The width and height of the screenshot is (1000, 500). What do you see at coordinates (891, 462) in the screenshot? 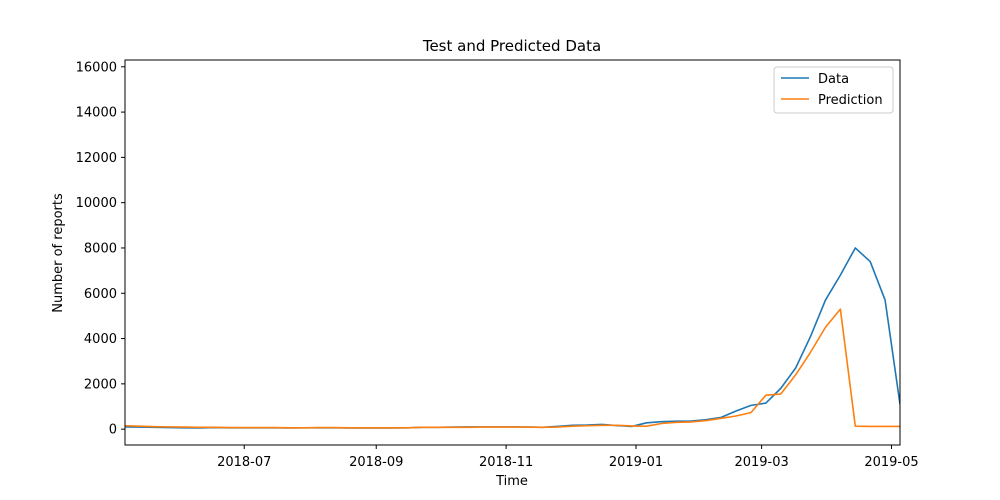
I see `x-tick-label: 2019-05` at bounding box center [891, 462].